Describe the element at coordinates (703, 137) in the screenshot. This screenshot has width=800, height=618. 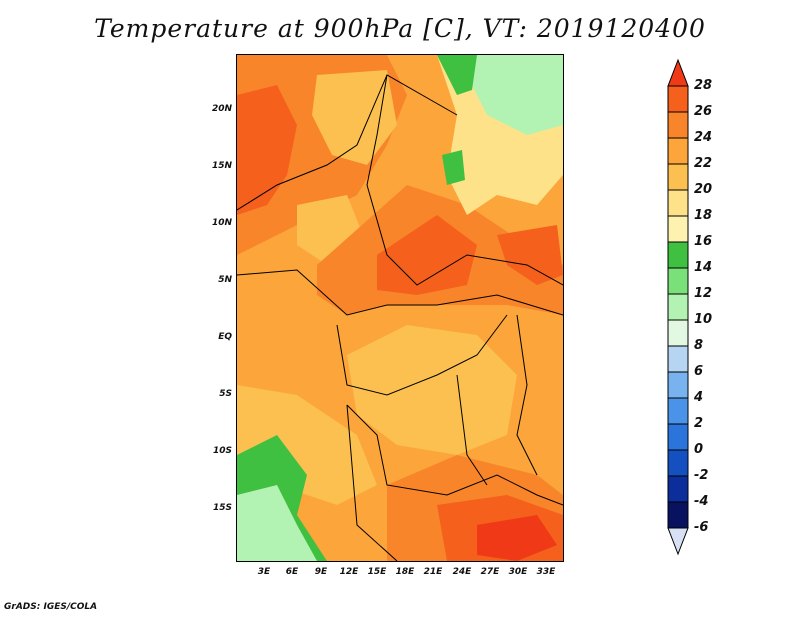
I see `colorbar-label: 24` at that location.